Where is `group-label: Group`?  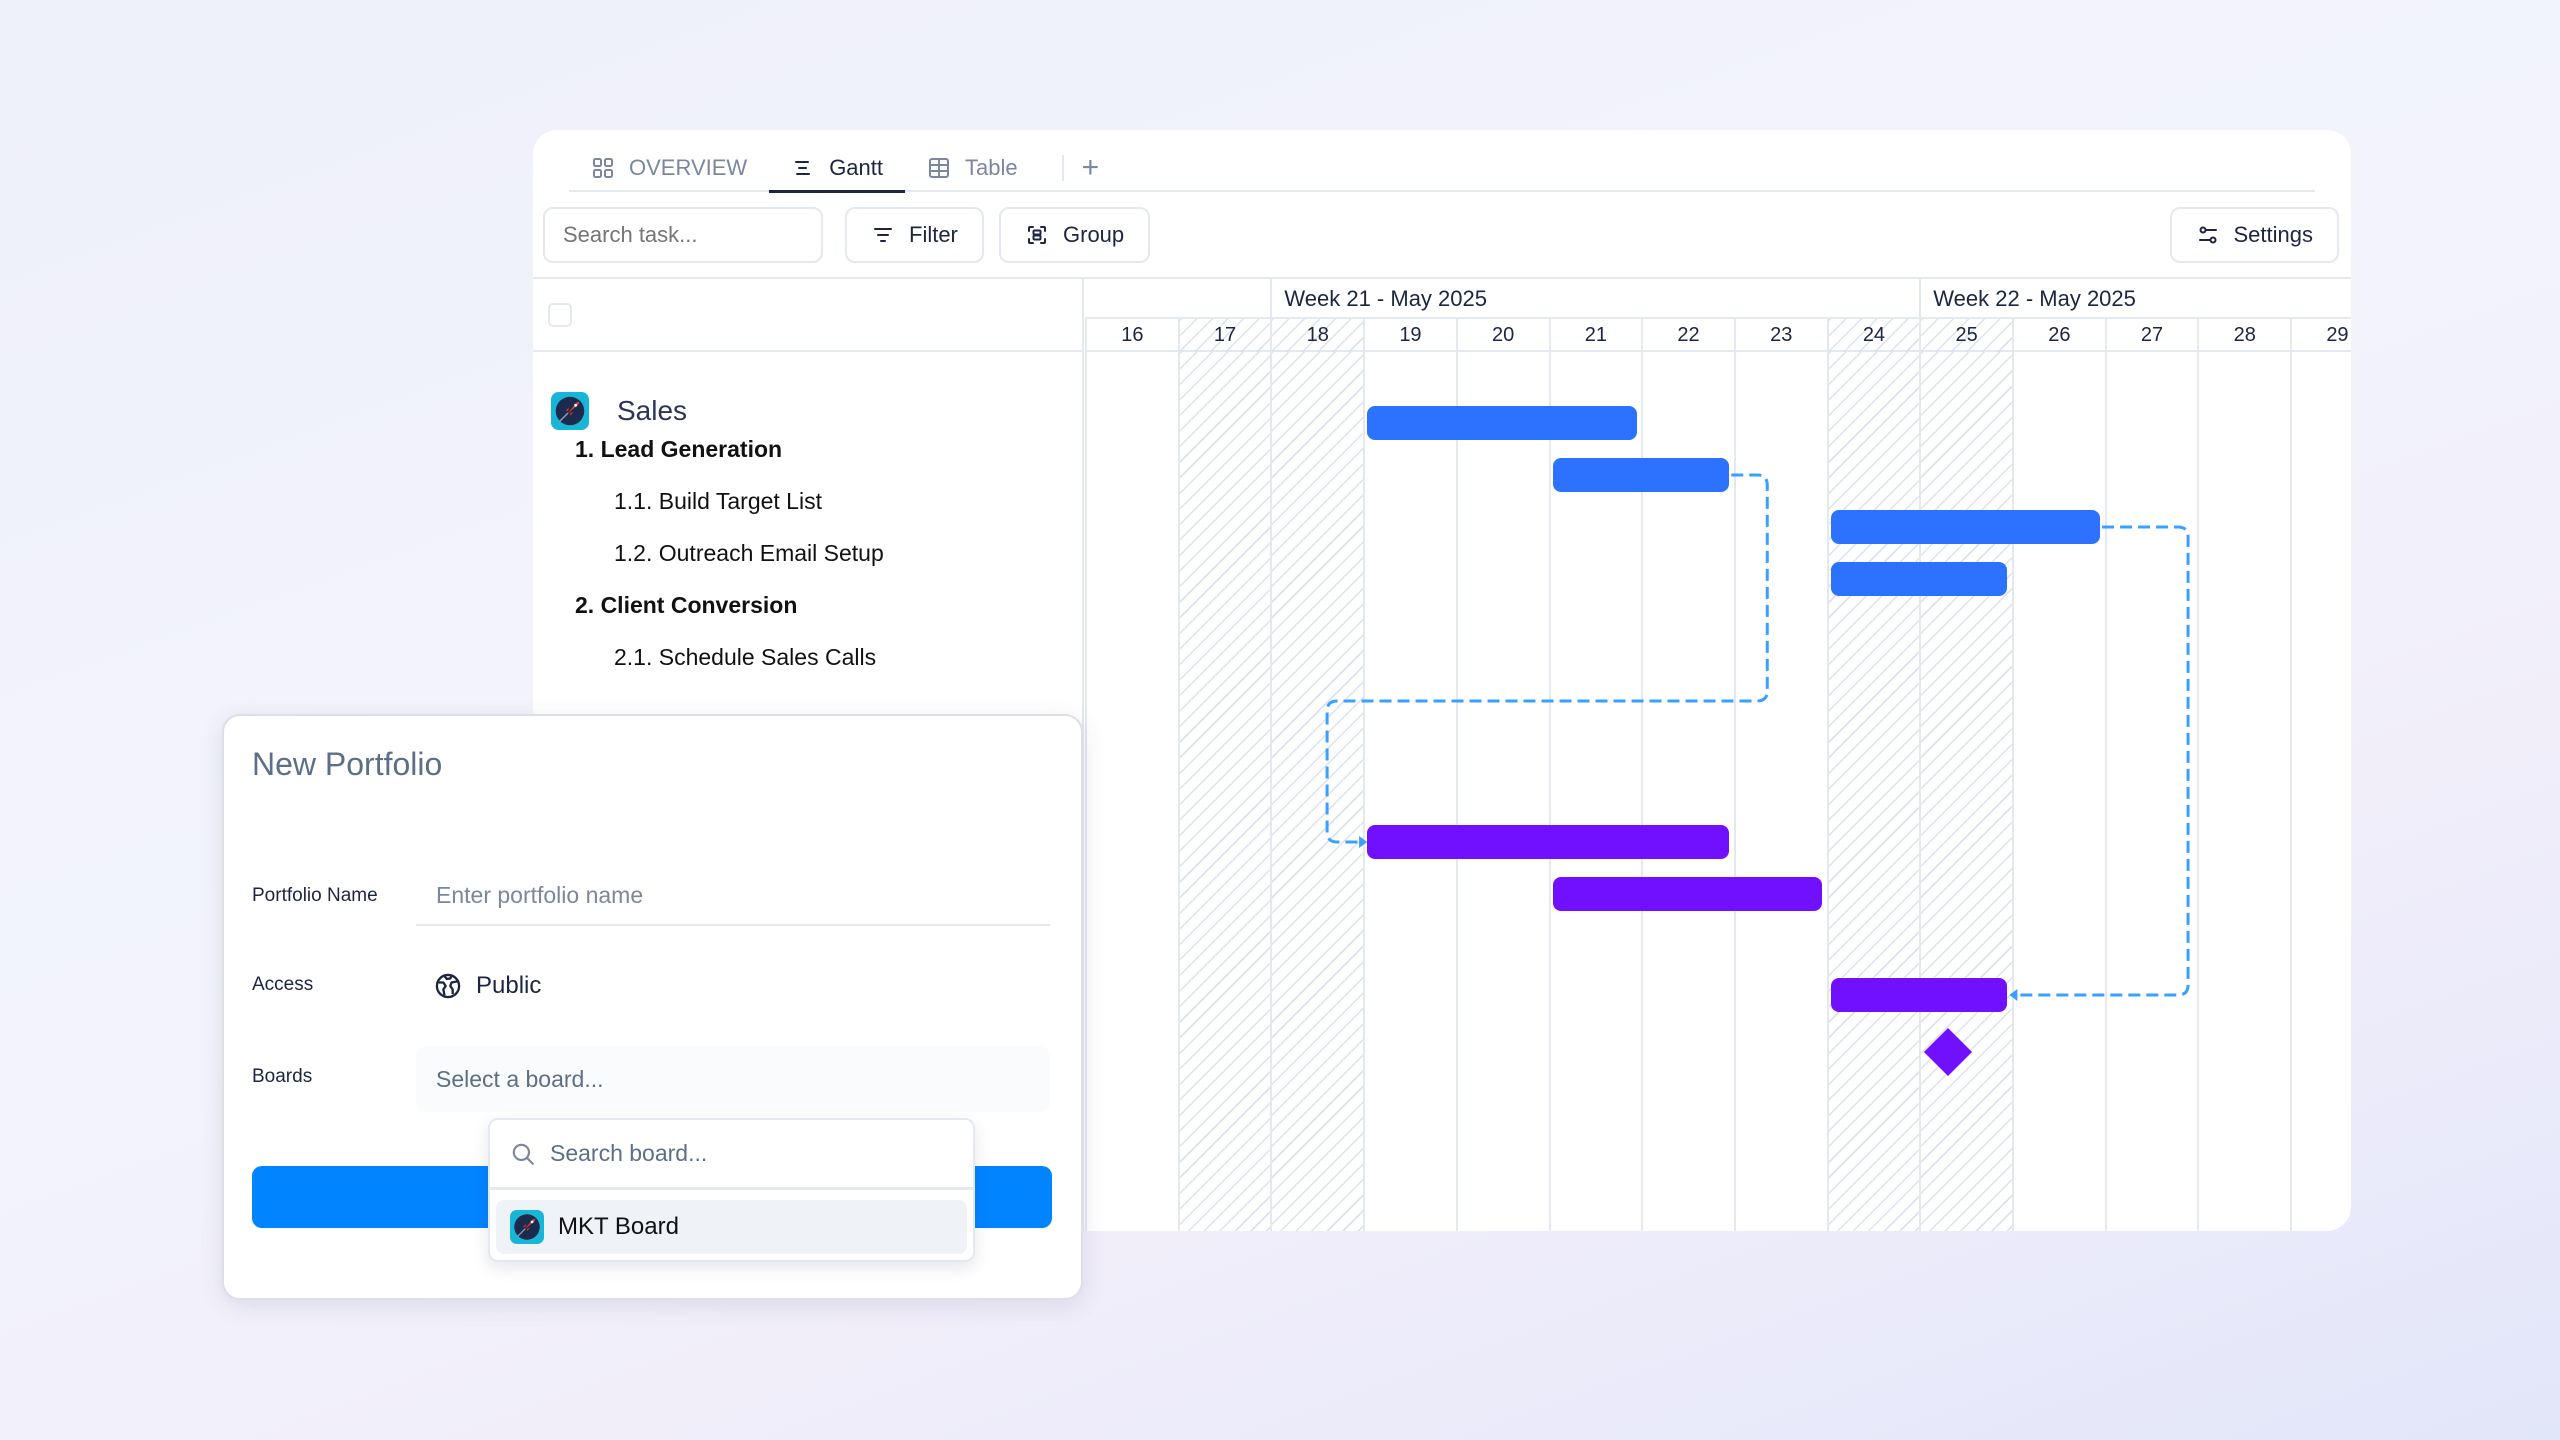
group-label: Group is located at coordinates (1094, 234).